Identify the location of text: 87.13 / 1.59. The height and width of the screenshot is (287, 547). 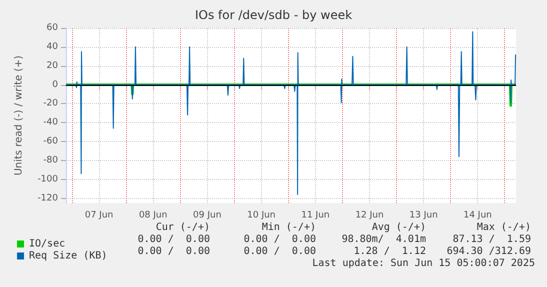
(491, 240).